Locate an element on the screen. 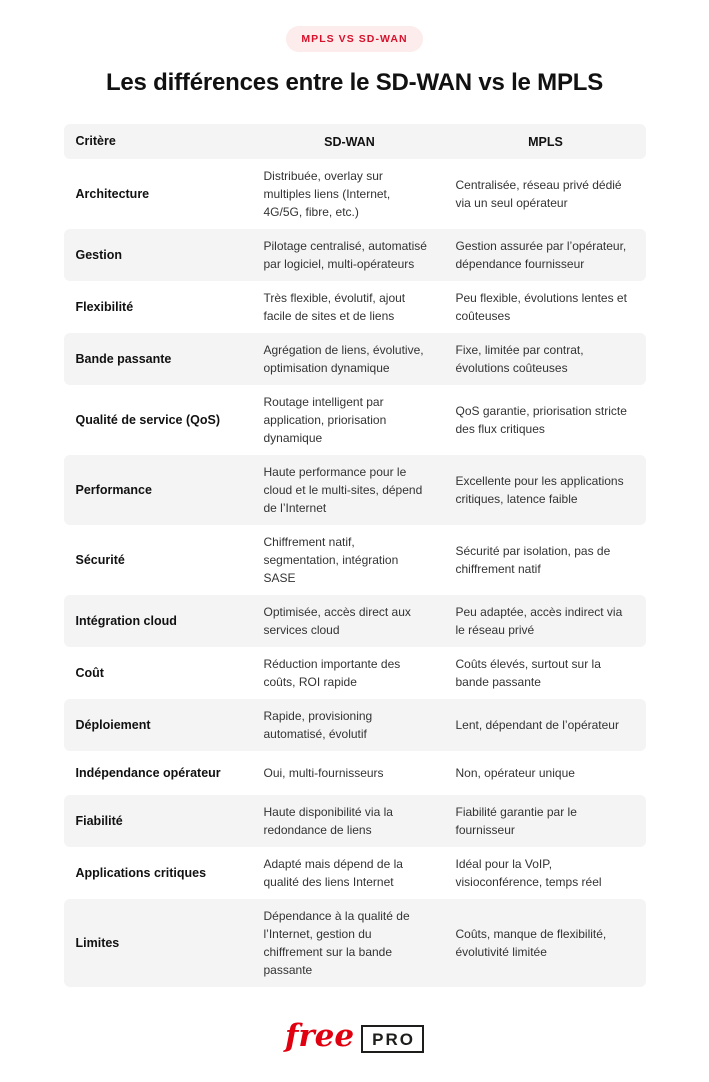 The height and width of the screenshot is (1082, 709). row-criterion-label: Limites is located at coordinates (97, 942).